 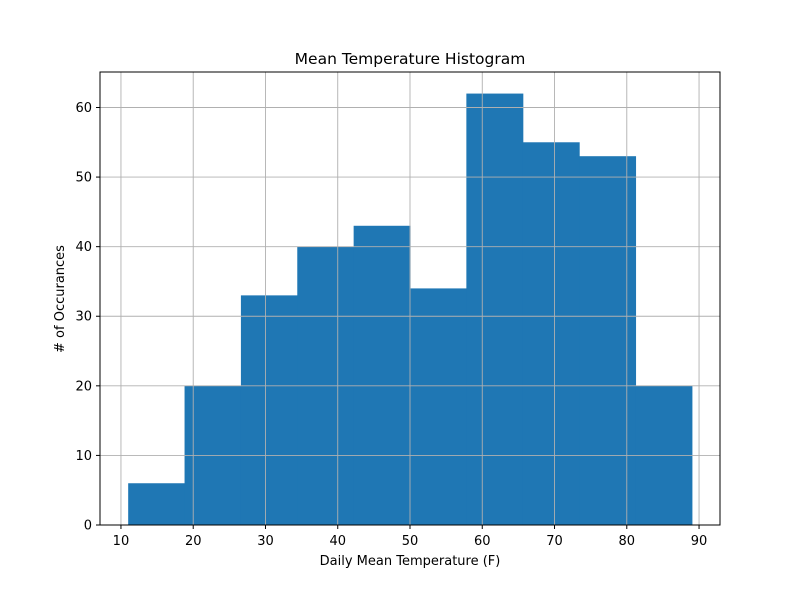 I want to click on y-tick-label: 0, so click(x=88, y=526).